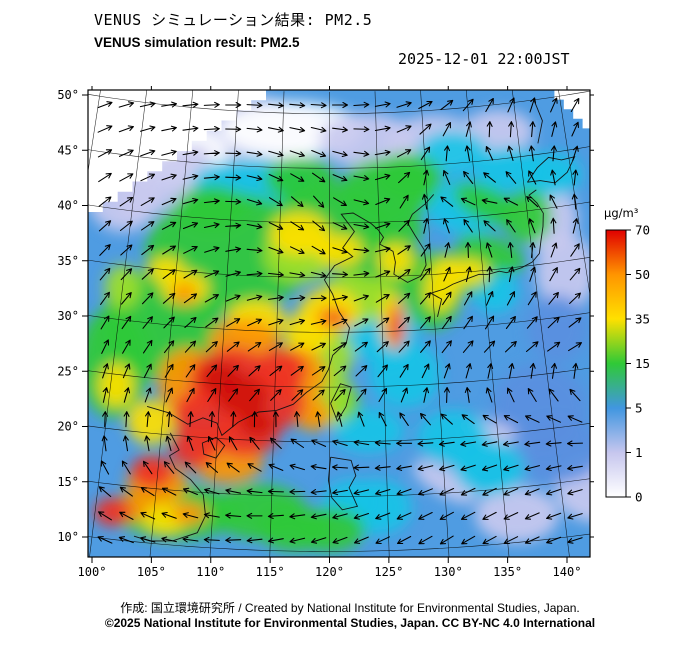 Image resolution: width=700 pixels, height=649 pixels. I want to click on lon-tick-label: 100°, so click(92, 572).